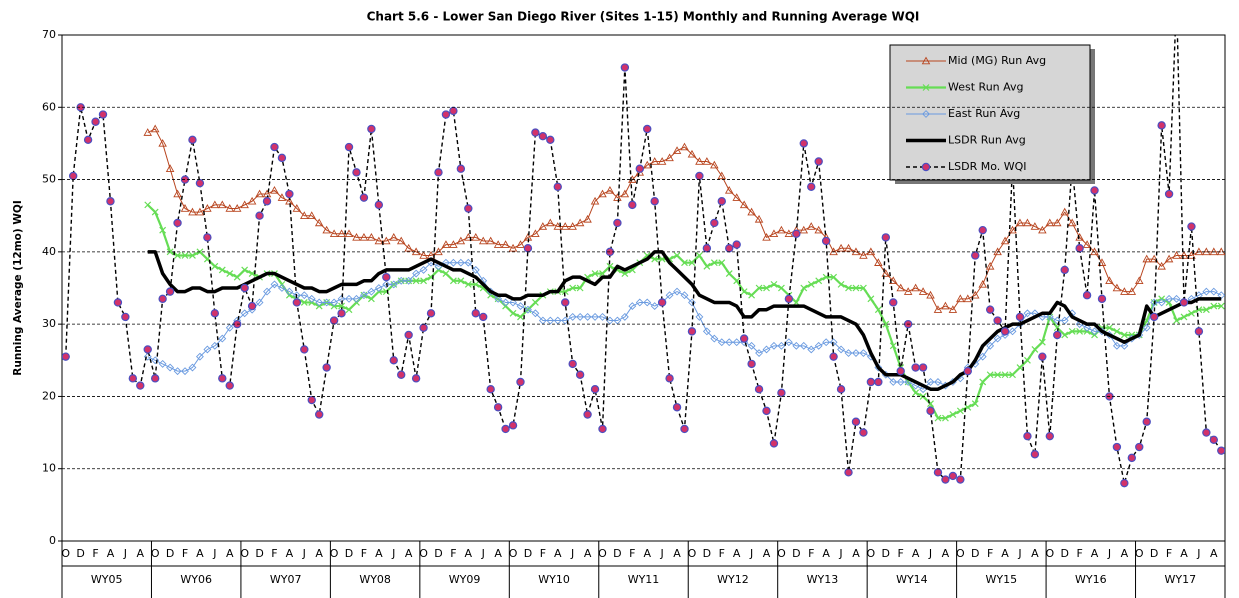  What do you see at coordinates (826, 553) in the screenshot?
I see `x-tick-label: A` at bounding box center [826, 553].